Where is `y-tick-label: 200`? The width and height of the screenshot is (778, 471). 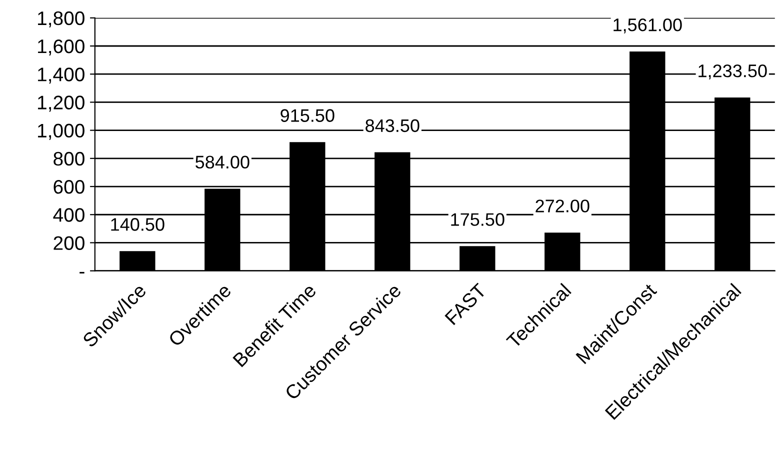
y-tick-label: 200 is located at coordinates (69, 243).